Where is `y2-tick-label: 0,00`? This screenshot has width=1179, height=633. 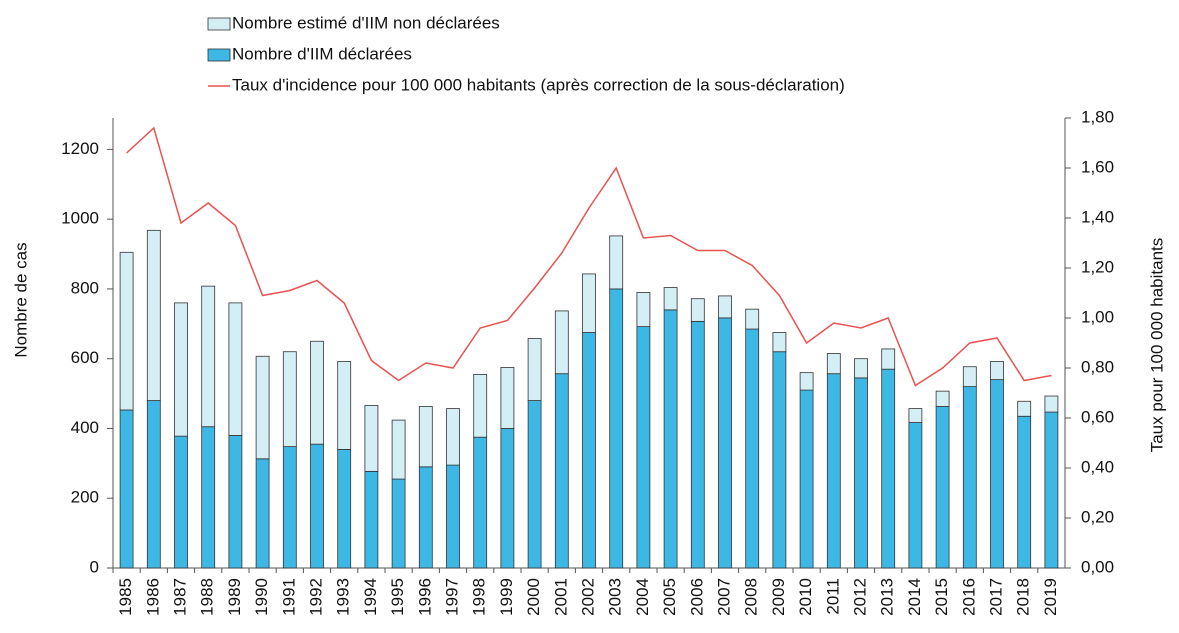 y2-tick-label: 0,00 is located at coordinates (1097, 566).